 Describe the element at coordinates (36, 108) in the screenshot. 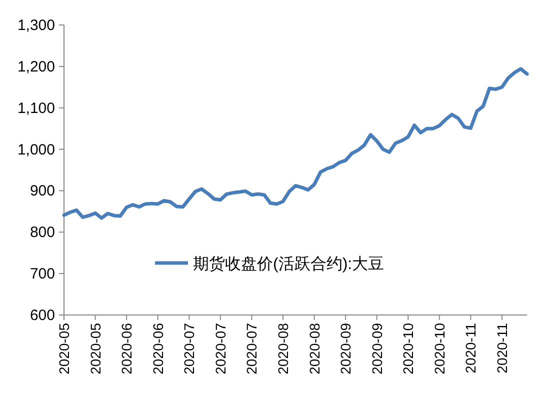

I see `y-tick-label: 1,100` at that location.